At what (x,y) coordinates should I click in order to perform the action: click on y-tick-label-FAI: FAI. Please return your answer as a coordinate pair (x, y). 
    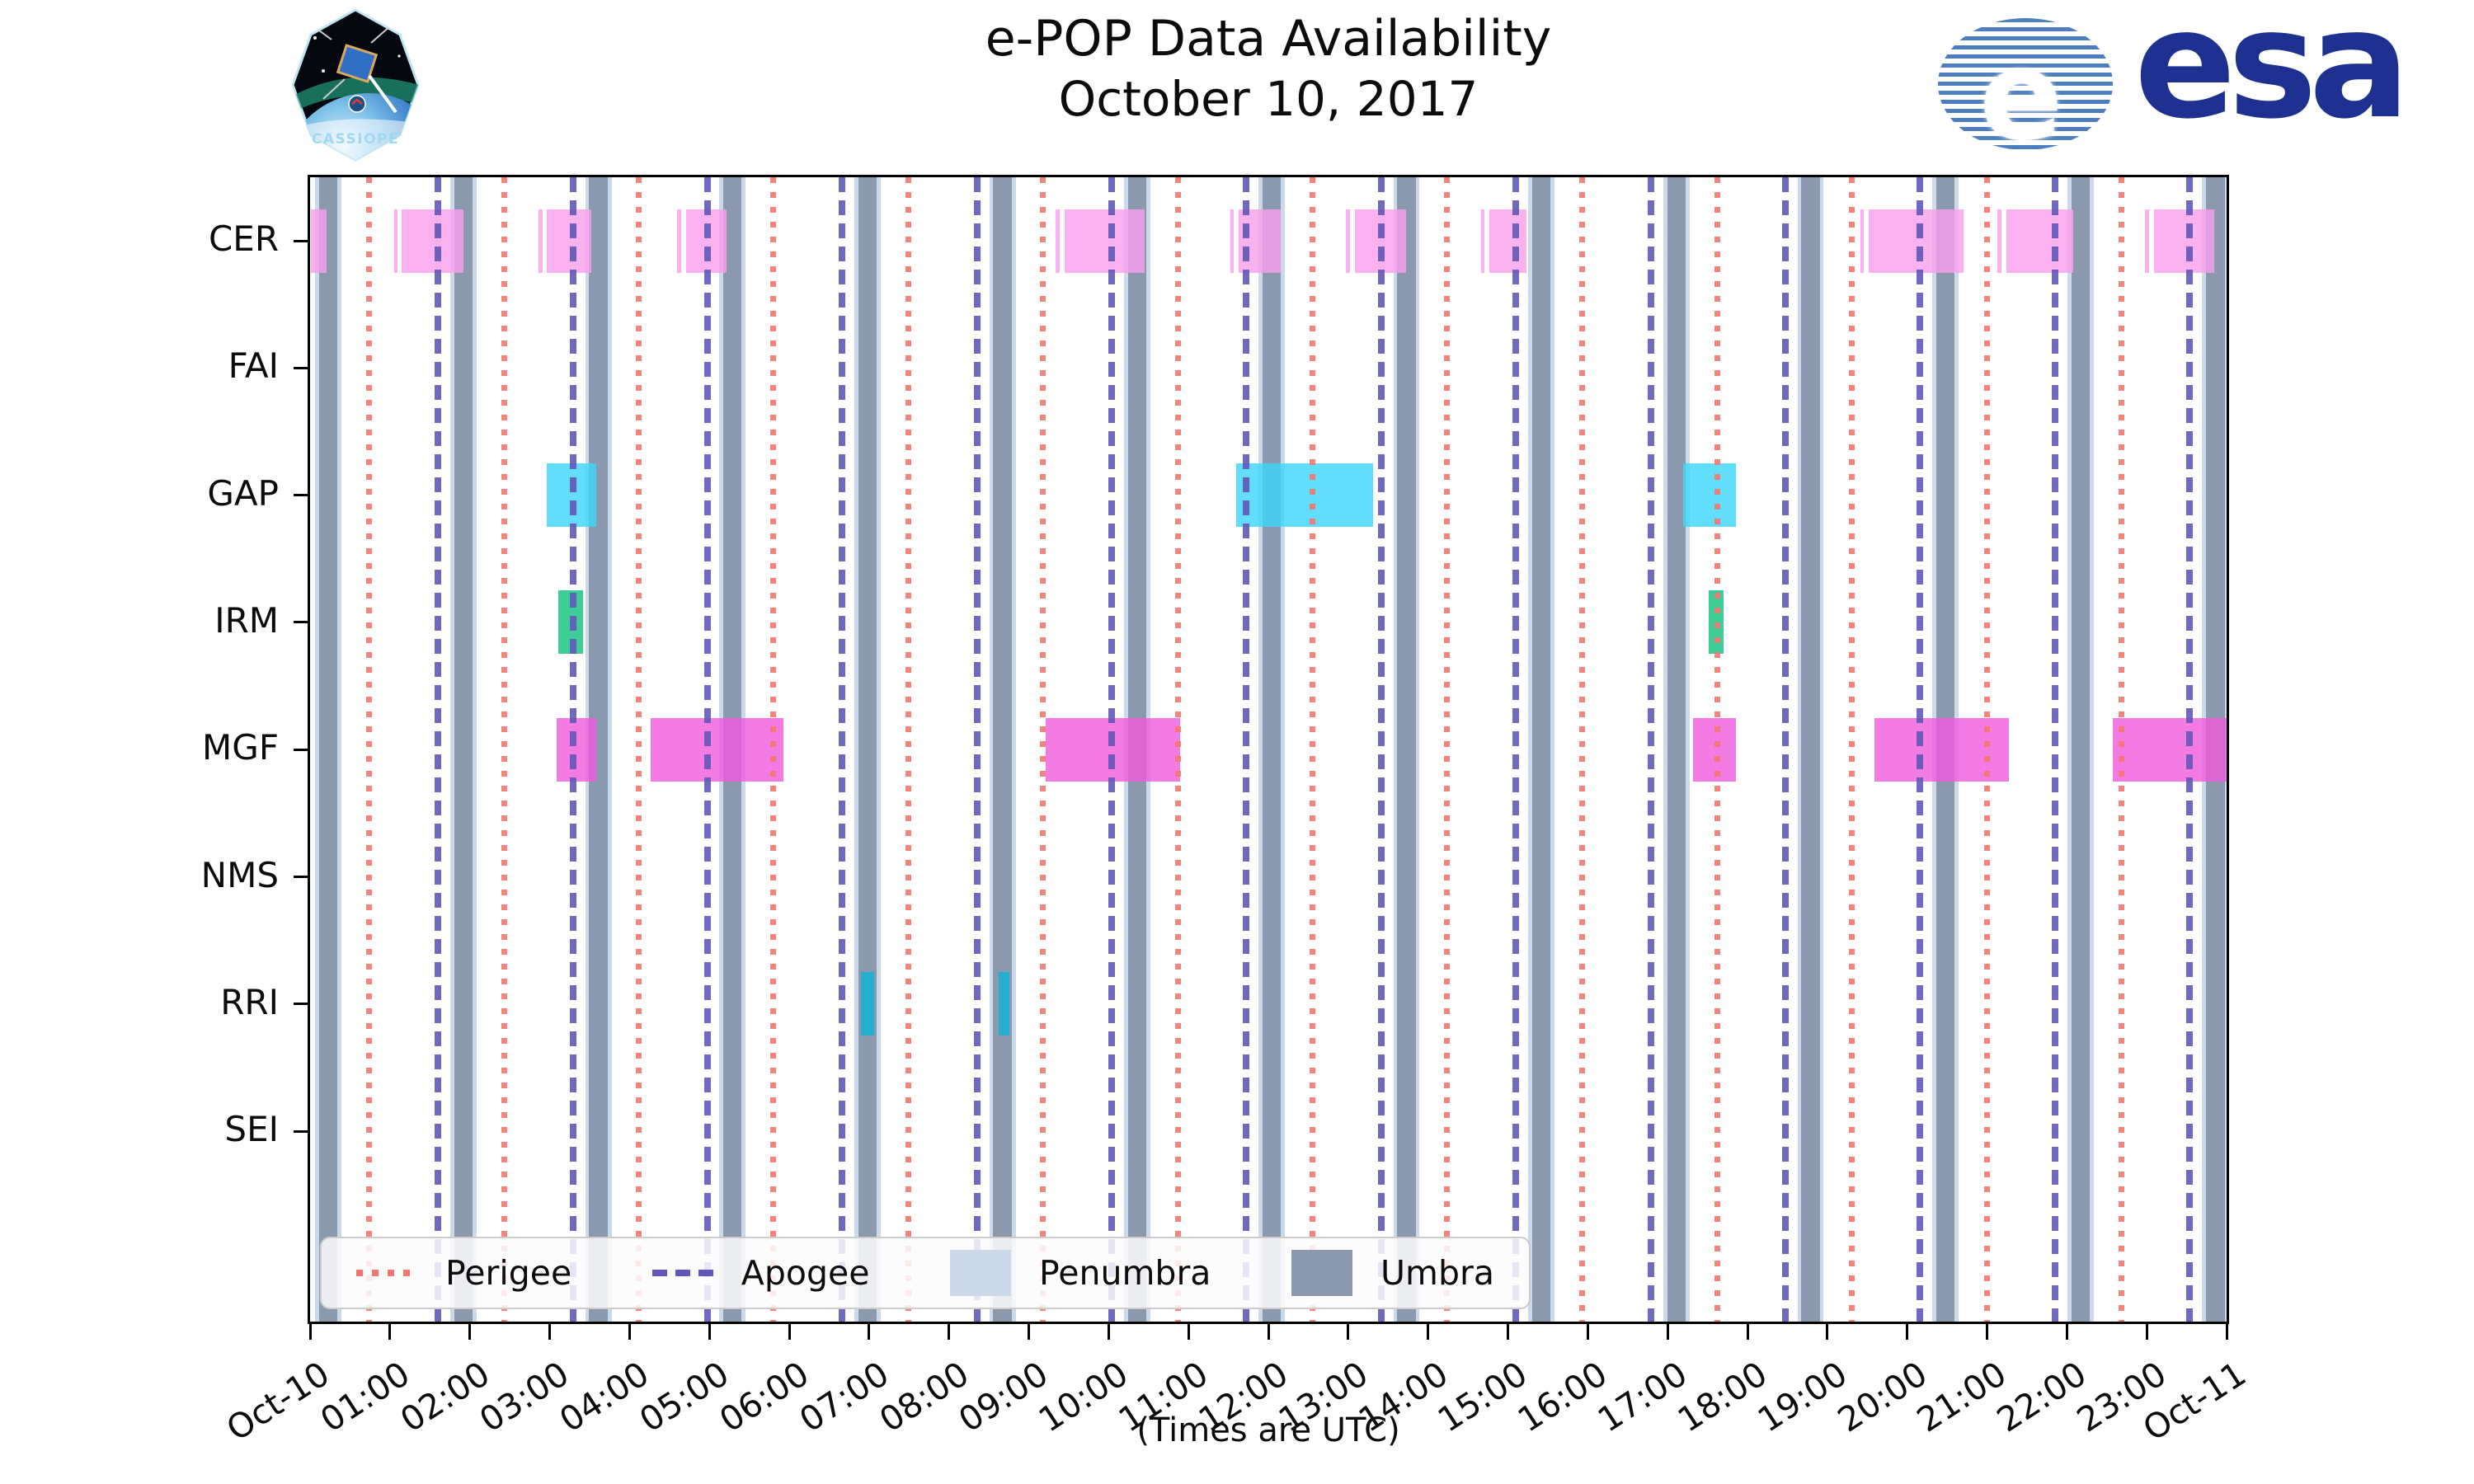
    Looking at the image, I should click on (253, 366).